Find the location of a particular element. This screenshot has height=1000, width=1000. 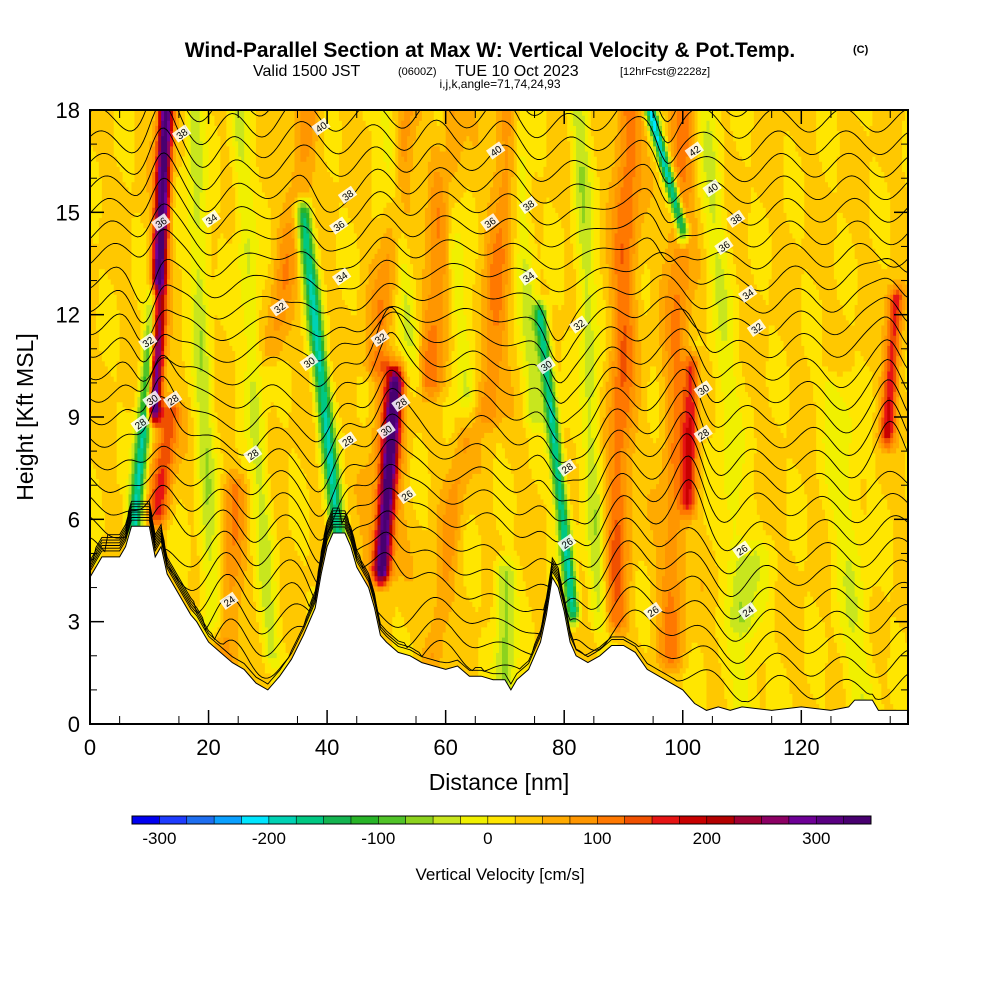

contour-label: 32 is located at coordinates (279, 307).